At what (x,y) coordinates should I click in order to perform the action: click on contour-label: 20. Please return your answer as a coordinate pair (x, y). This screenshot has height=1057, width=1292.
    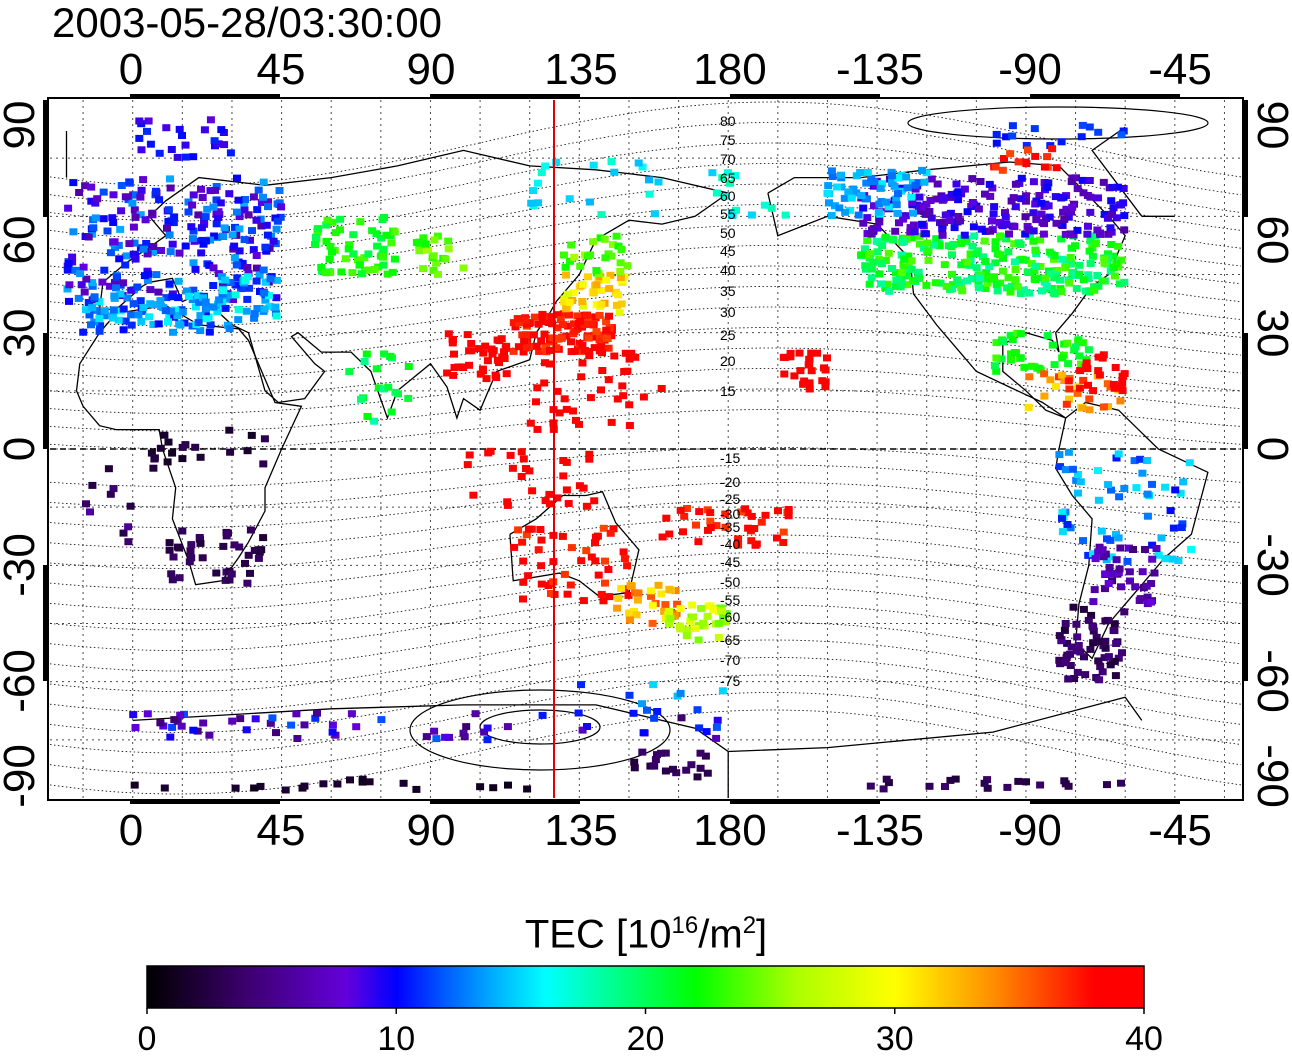
    Looking at the image, I should click on (728, 361).